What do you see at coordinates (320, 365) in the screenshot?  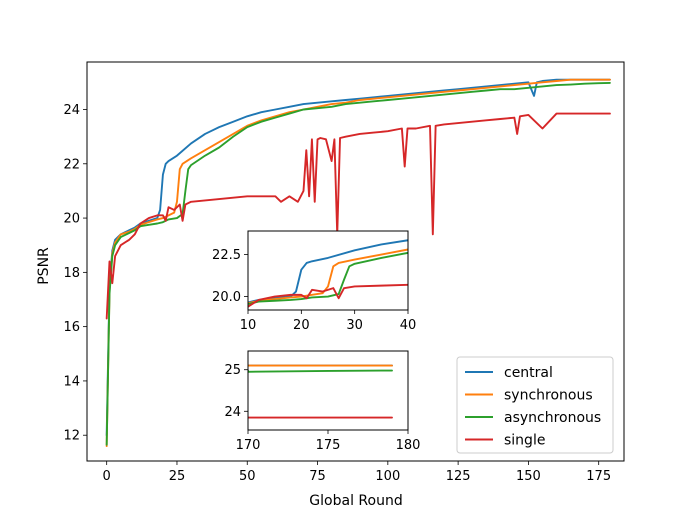 I see `inset2-series-synchronous` at bounding box center [320, 365].